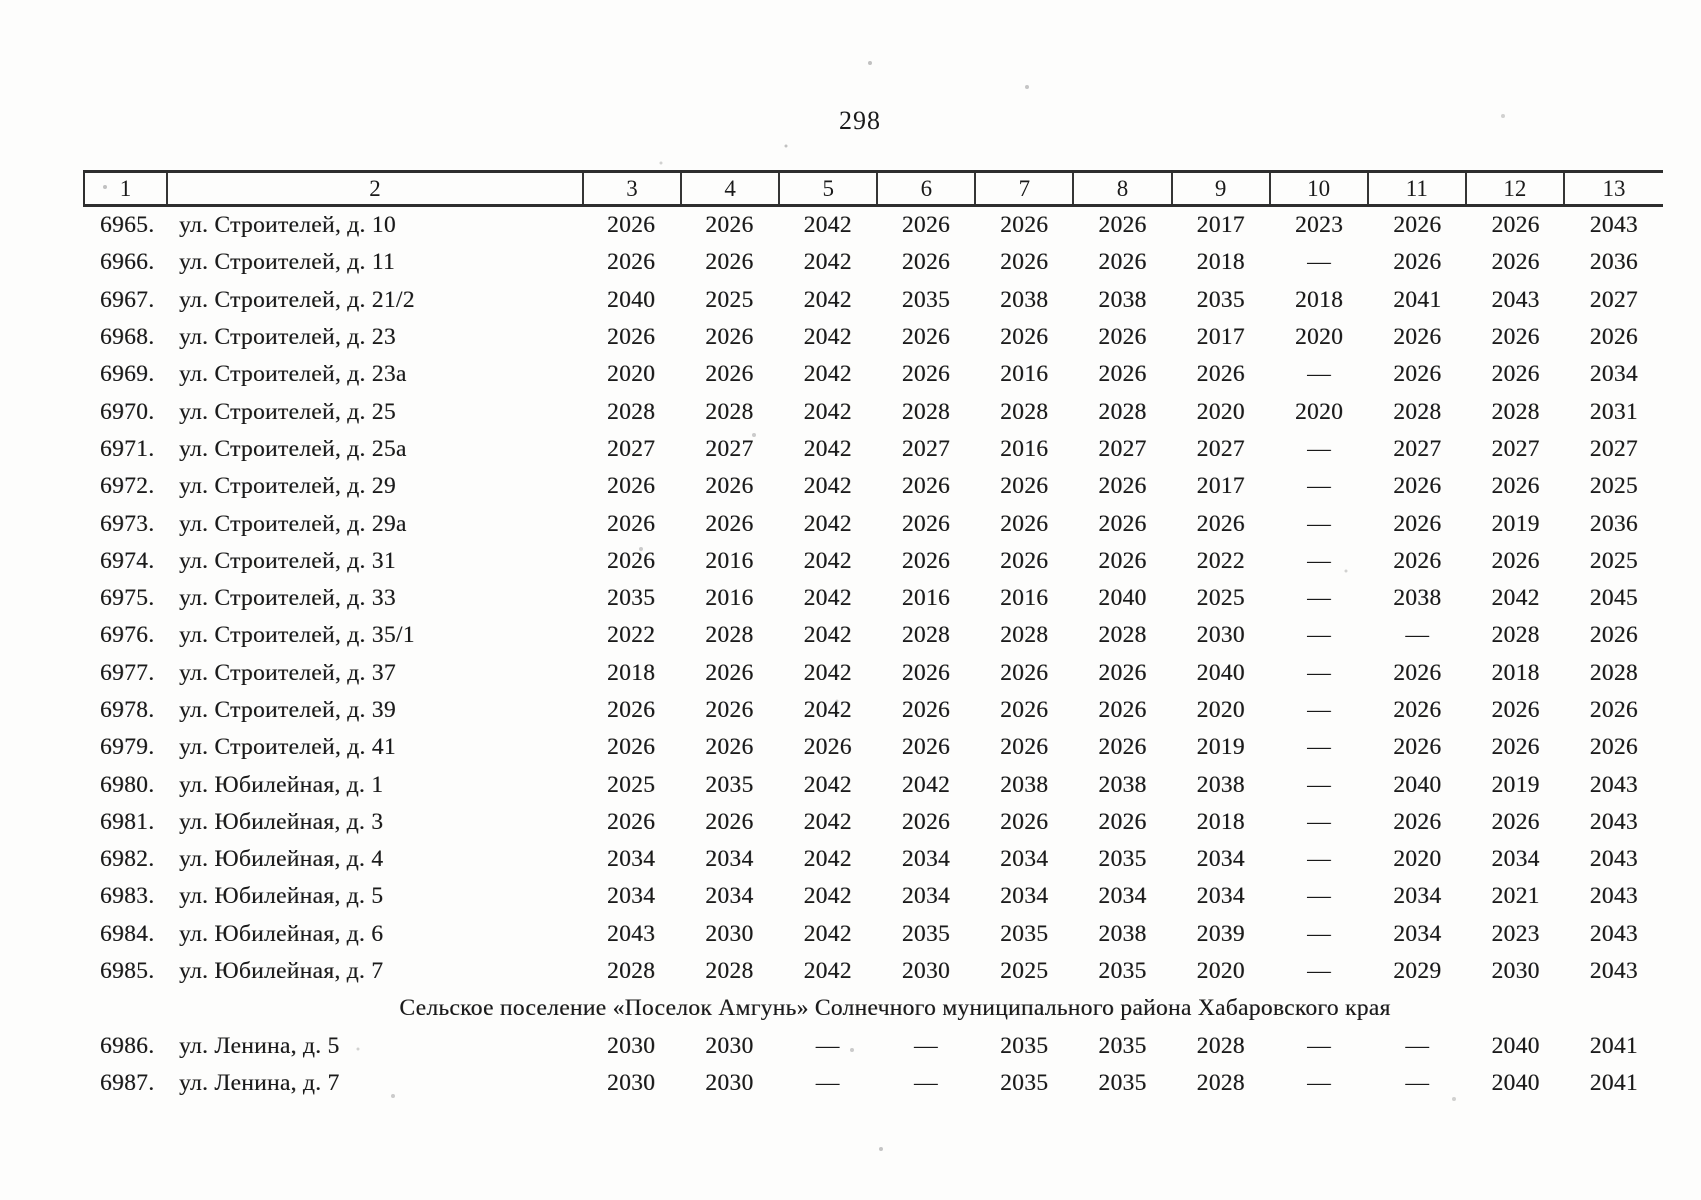 This screenshot has height=1200, width=1701. Describe the element at coordinates (1220, 747) in the screenshot. I see `year-cell: 2019` at that location.